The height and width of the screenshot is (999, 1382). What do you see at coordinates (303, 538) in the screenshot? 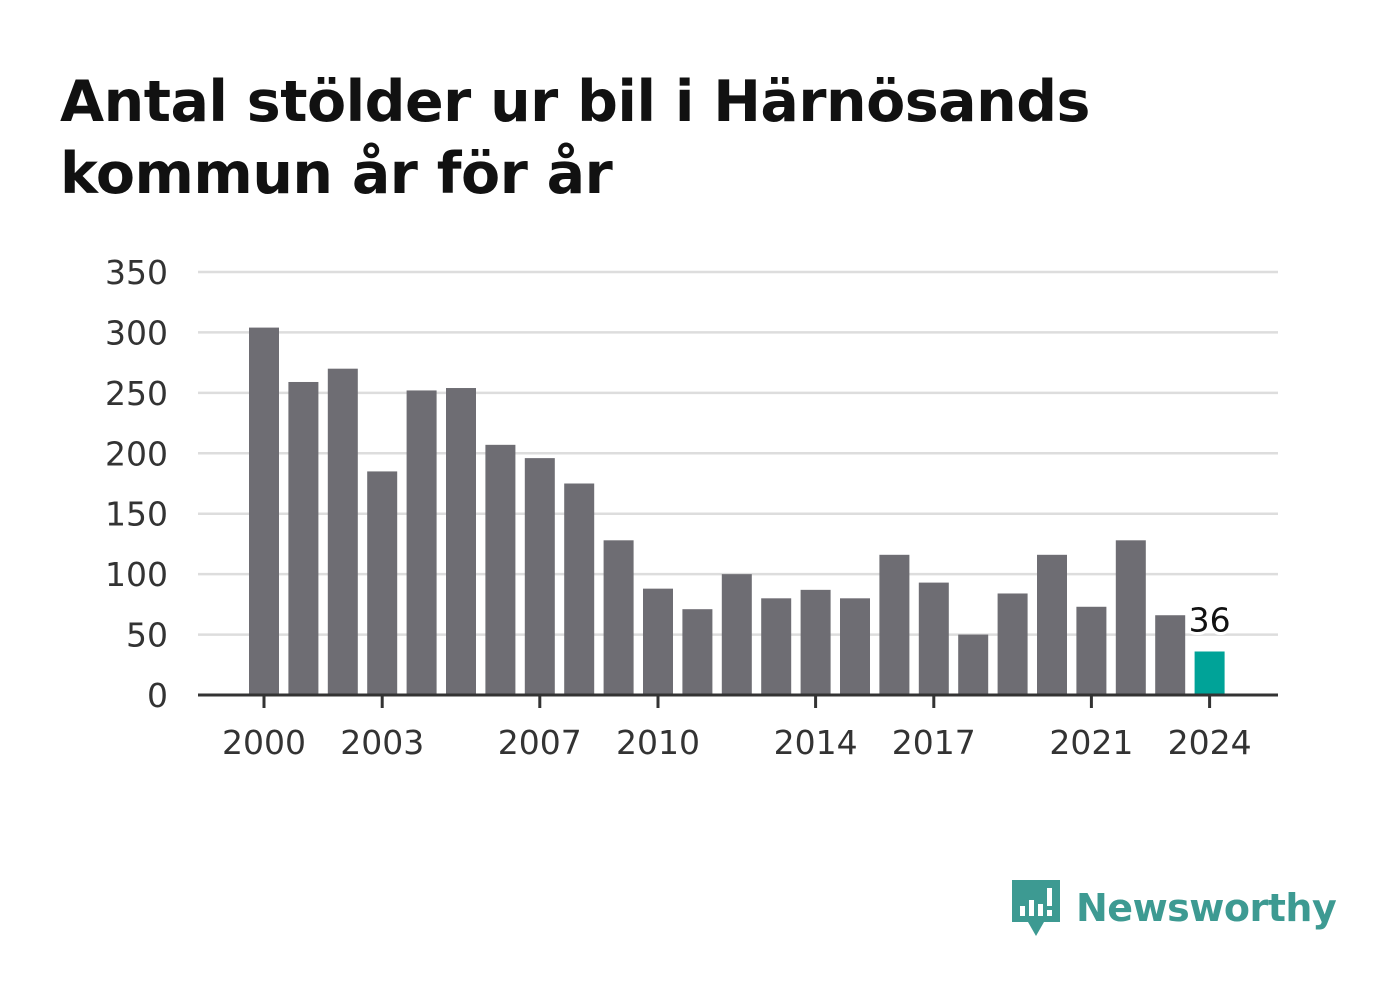
I see `bar-2001` at bounding box center [303, 538].